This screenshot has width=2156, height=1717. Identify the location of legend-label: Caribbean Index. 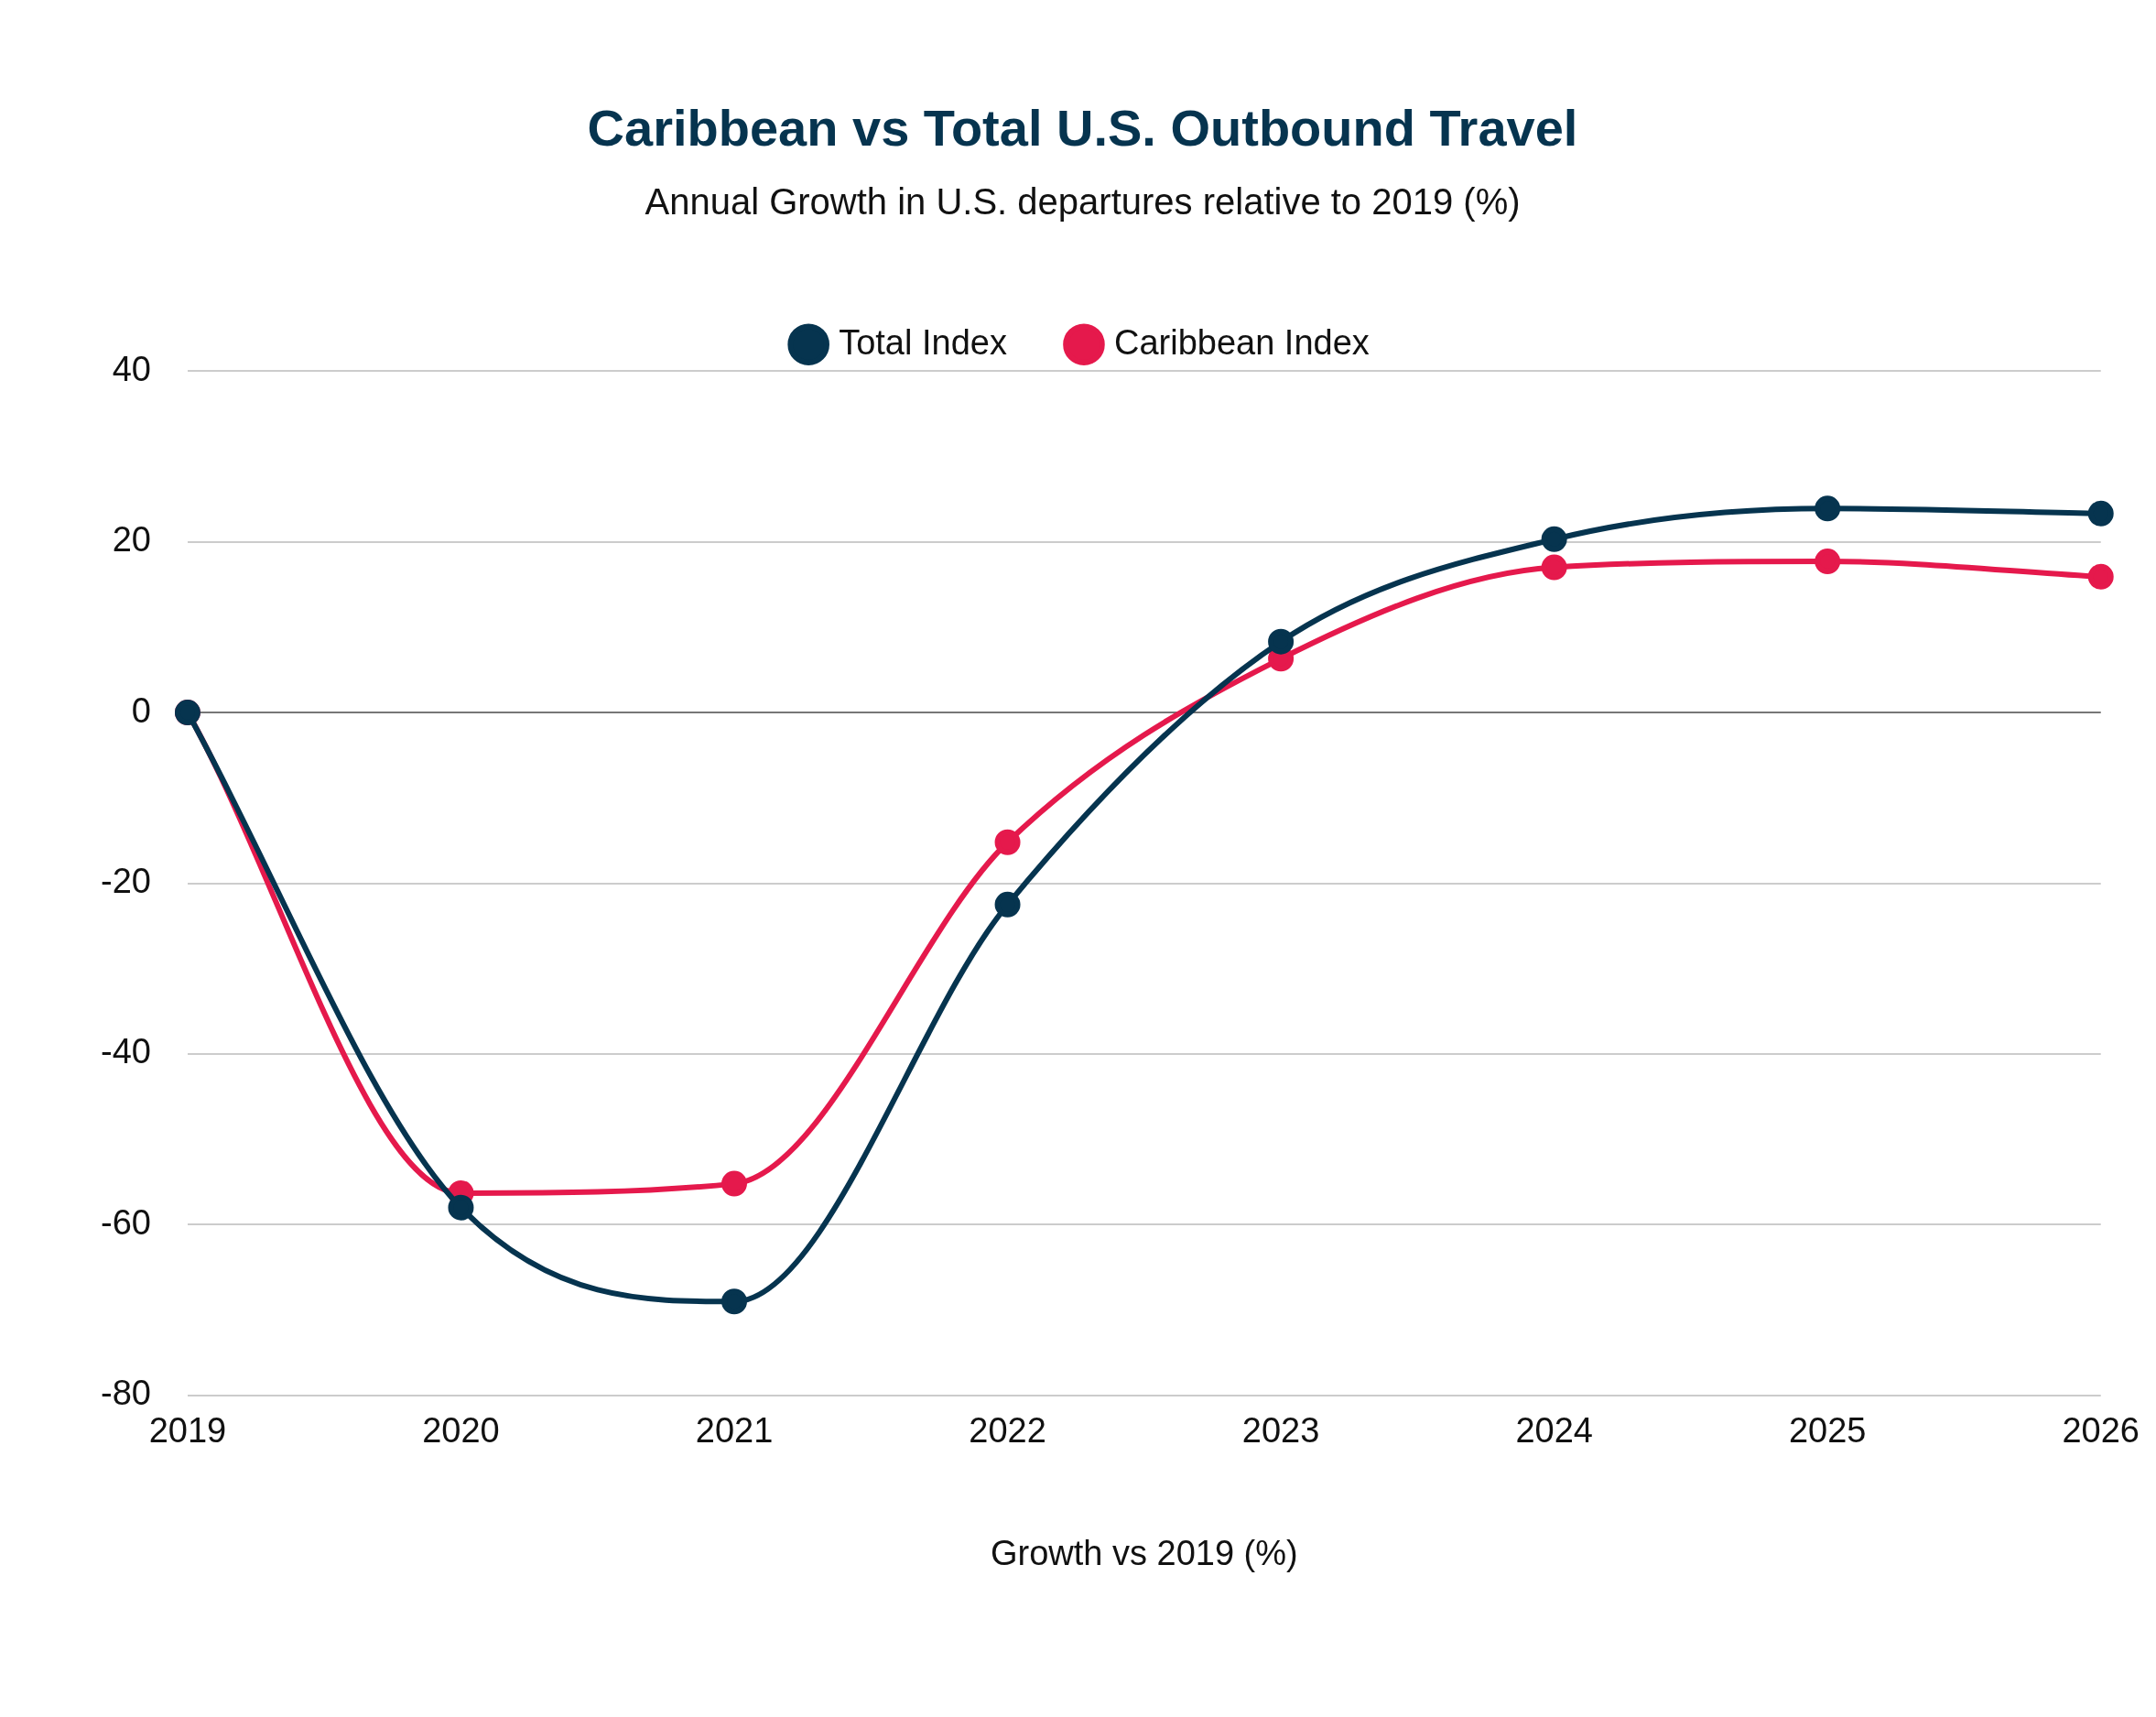
(1241, 342).